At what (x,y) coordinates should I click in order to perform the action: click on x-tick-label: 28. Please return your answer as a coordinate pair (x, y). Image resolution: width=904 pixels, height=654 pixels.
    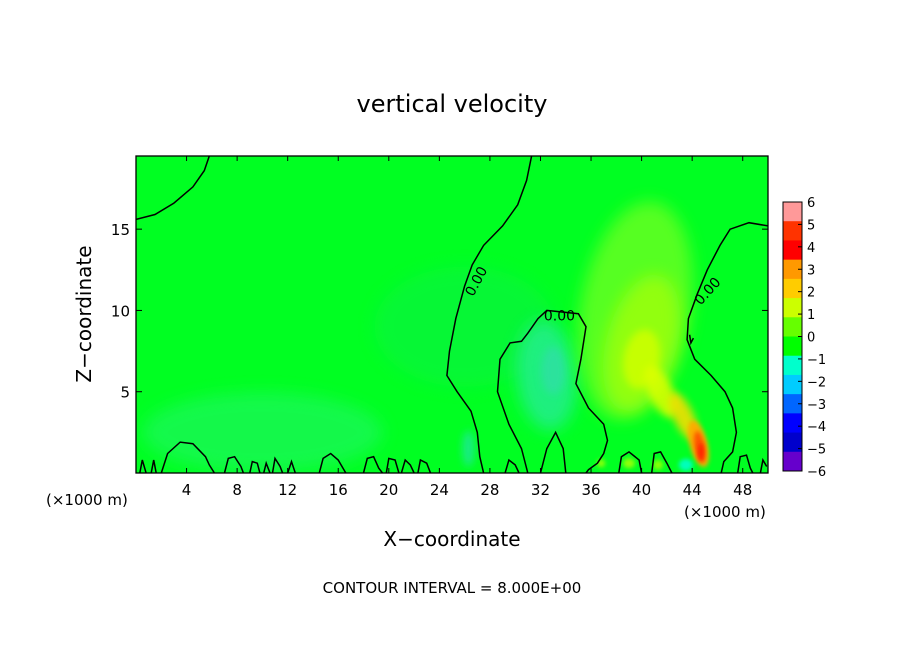
    Looking at the image, I should click on (489, 490).